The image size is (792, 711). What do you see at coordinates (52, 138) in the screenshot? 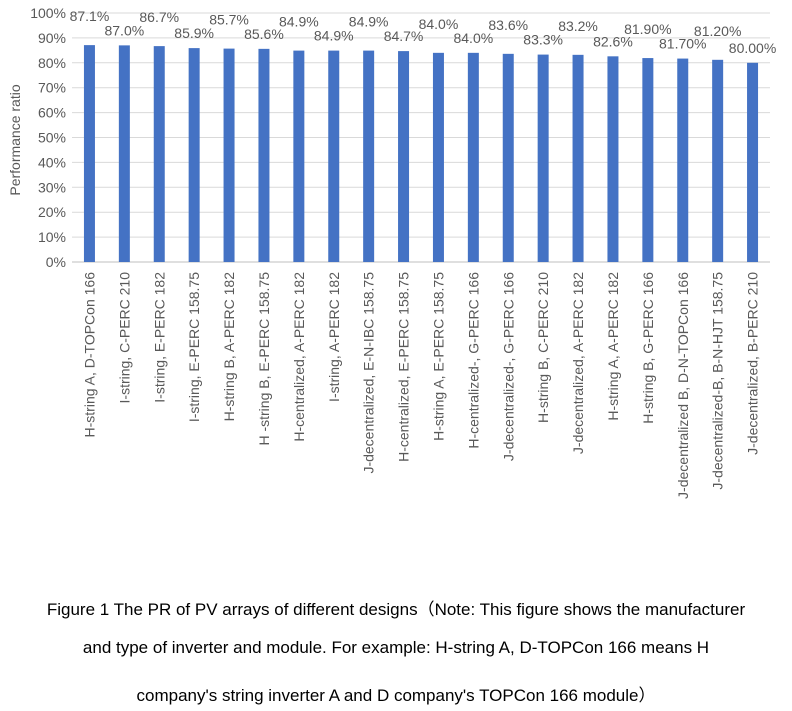
I see `y-tick-label: 50%` at bounding box center [52, 138].